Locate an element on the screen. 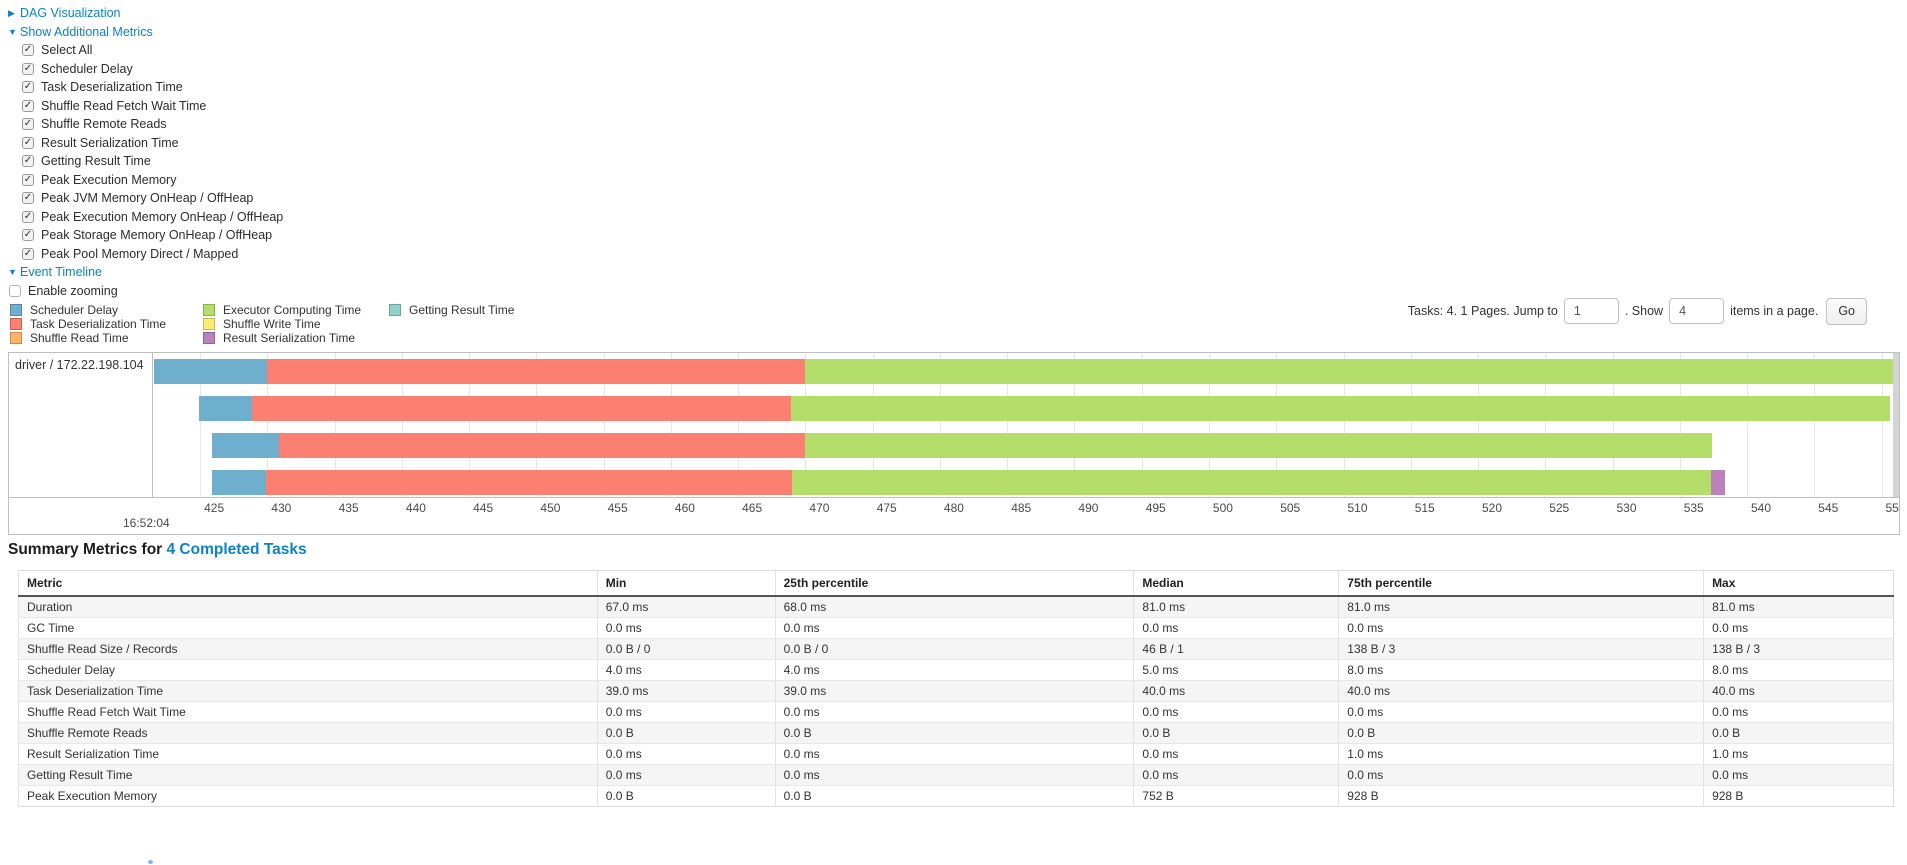 The height and width of the screenshot is (865, 1907). metric-value-cell: 81.0 ms is located at coordinates (1521, 606).